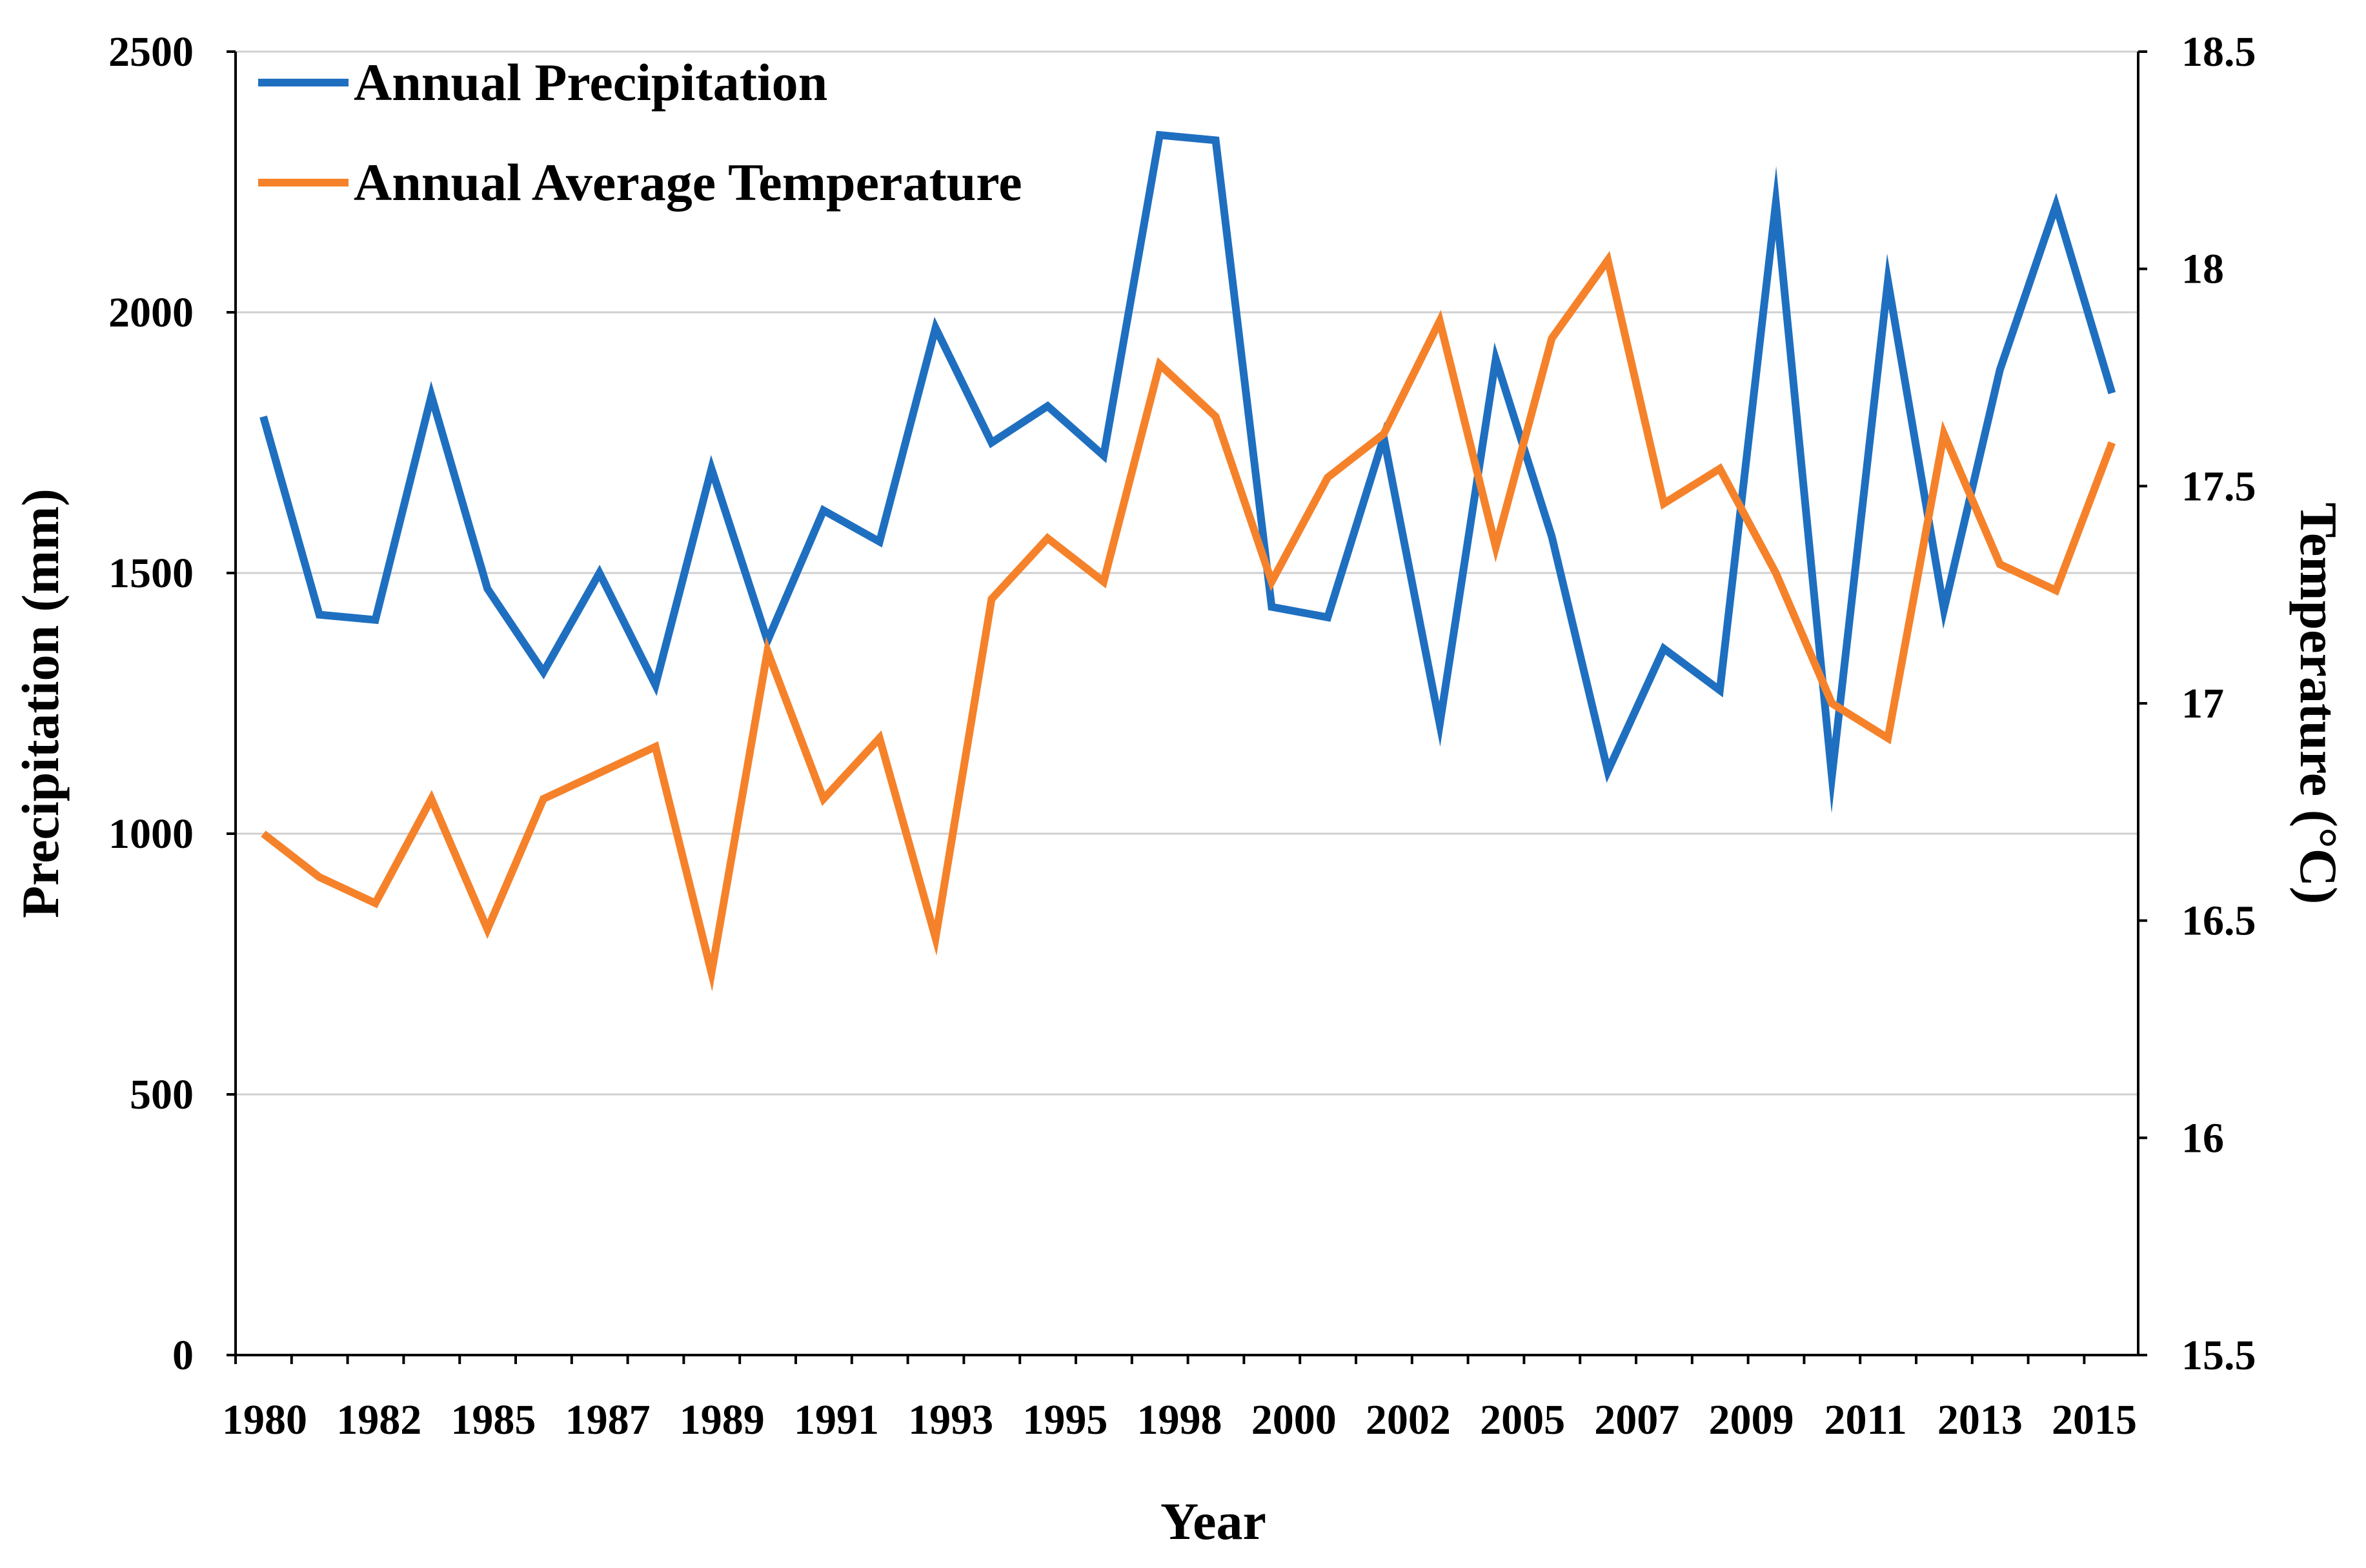 The height and width of the screenshot is (1568, 2366). Describe the element at coordinates (591, 82) in the screenshot. I see `legend-label-precipitation: Annual Precipitation` at that location.